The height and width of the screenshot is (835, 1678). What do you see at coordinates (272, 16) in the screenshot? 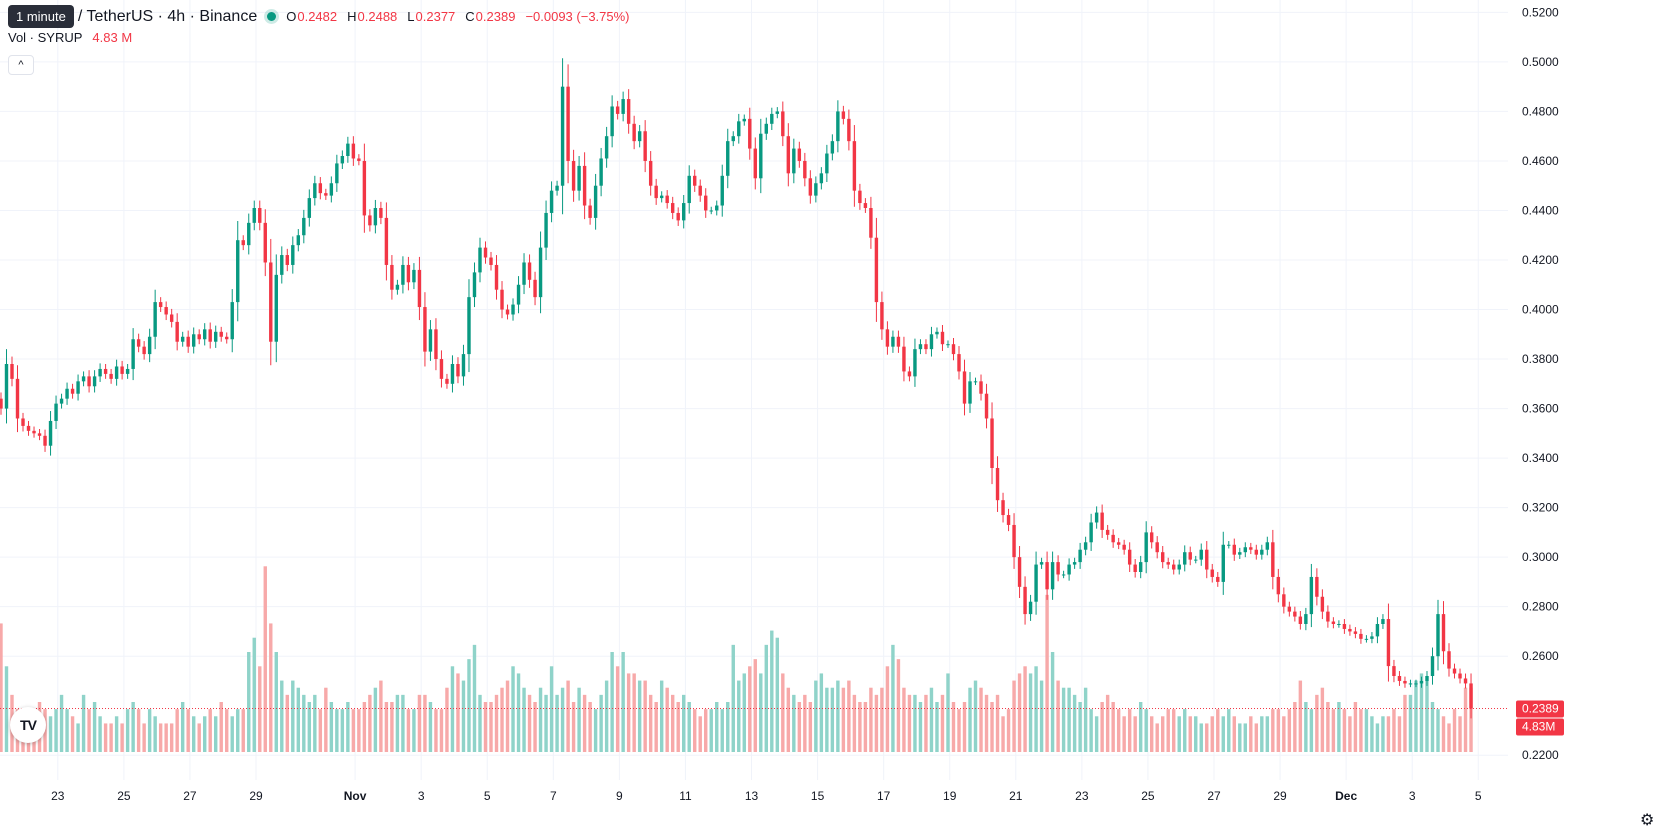
I see `market-status-icon` at bounding box center [272, 16].